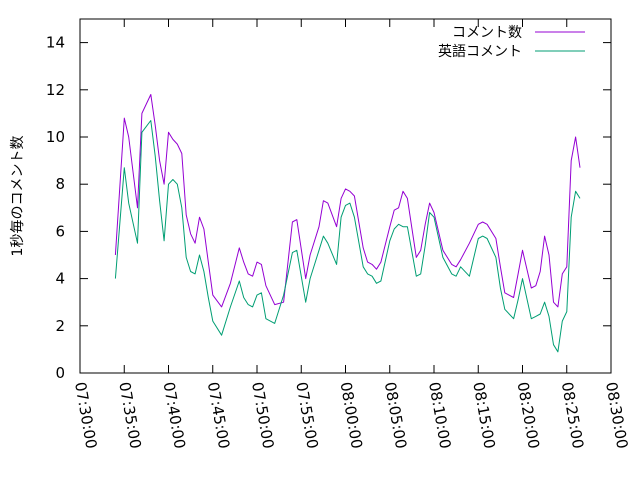 Image resolution: width=640 pixels, height=480 pixels. I want to click on x-tick-label: 08:25:00, so click(572, 415).